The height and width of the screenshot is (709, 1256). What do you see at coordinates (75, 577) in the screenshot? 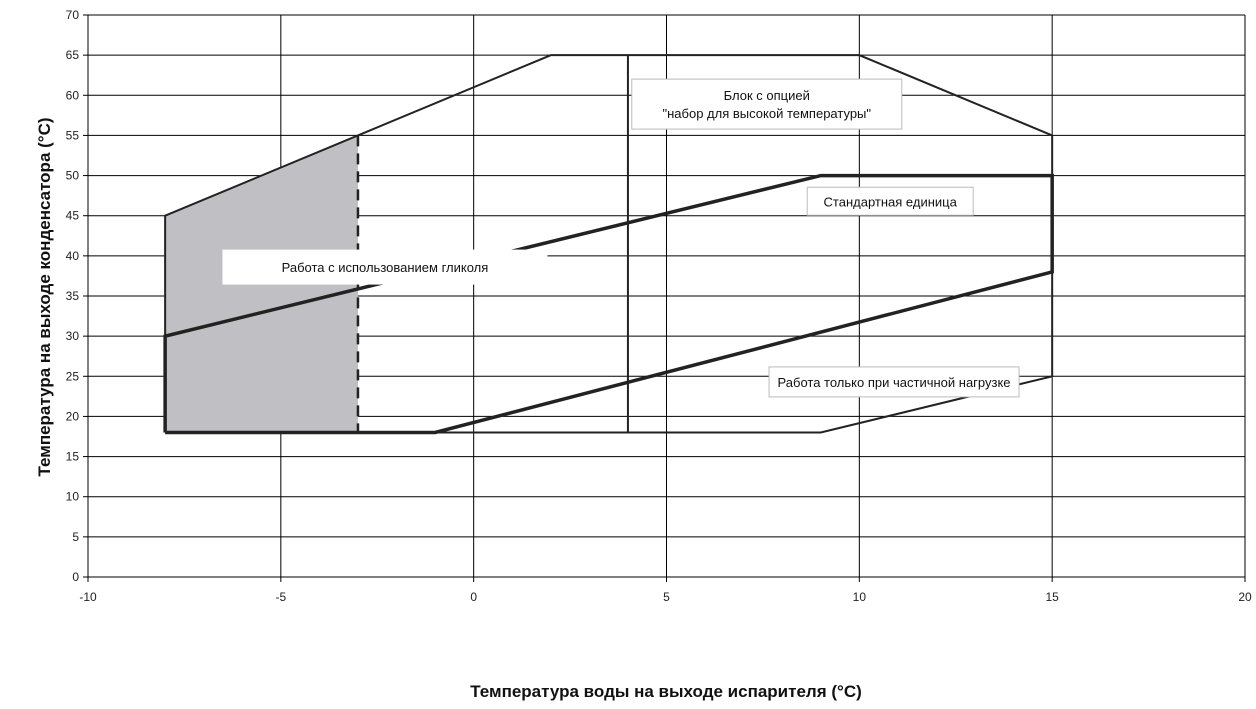
I see `y-tick-label: 0` at bounding box center [75, 577].